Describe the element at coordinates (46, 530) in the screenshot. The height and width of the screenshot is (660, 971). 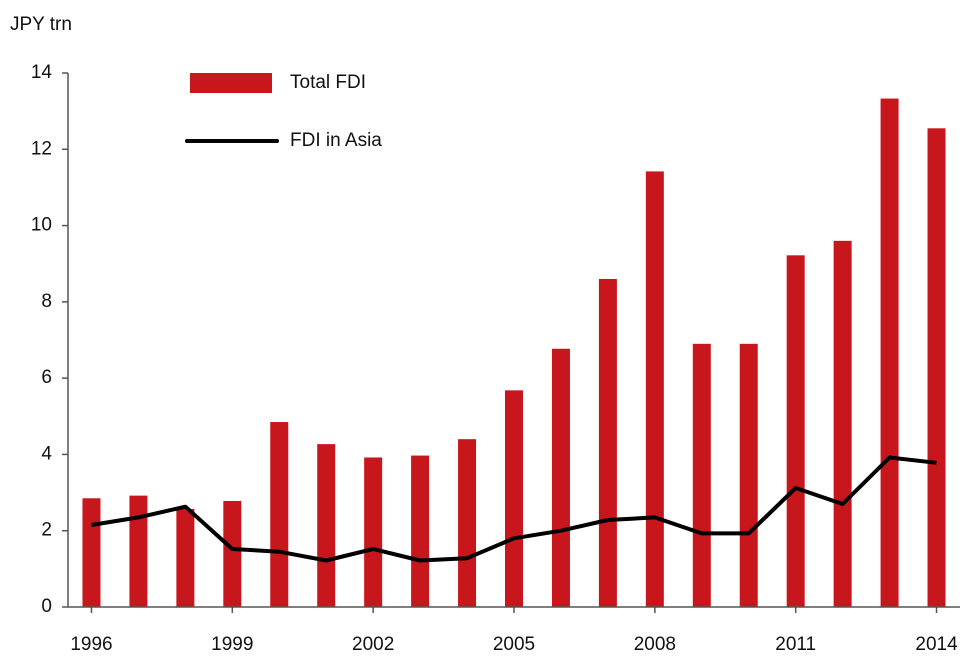
I see `y-tick-label: 2` at that location.